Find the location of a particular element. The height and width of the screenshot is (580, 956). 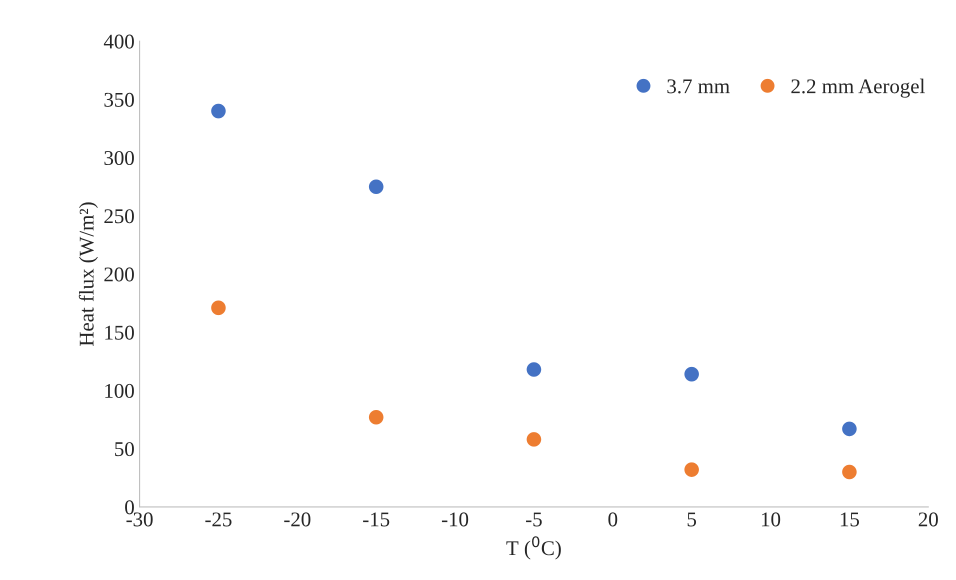

x-tick-label: -5 is located at coordinates (534, 519).